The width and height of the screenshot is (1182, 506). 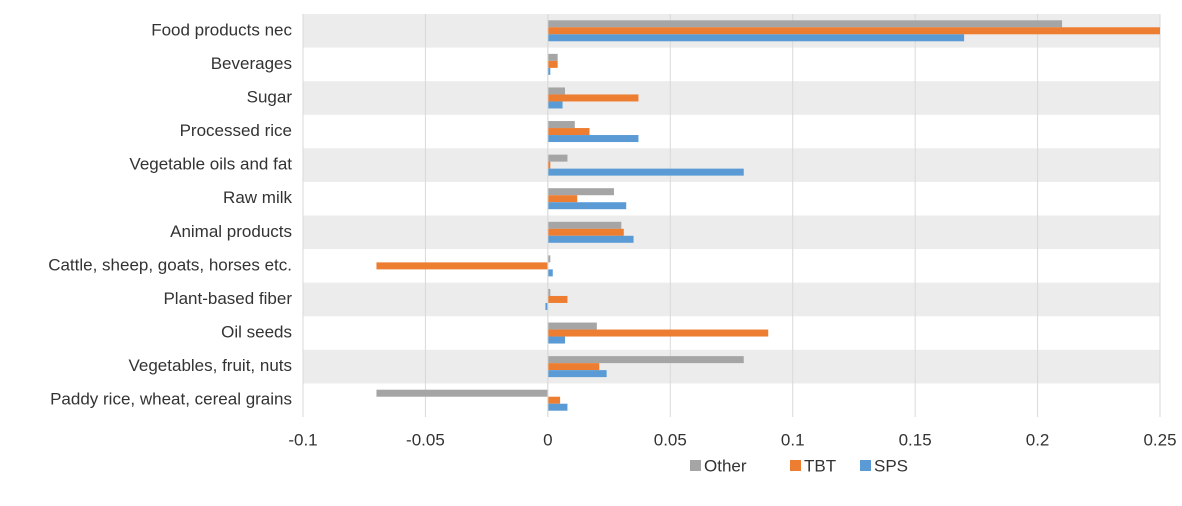 I want to click on x-tick-label: 0.1, so click(x=793, y=439).